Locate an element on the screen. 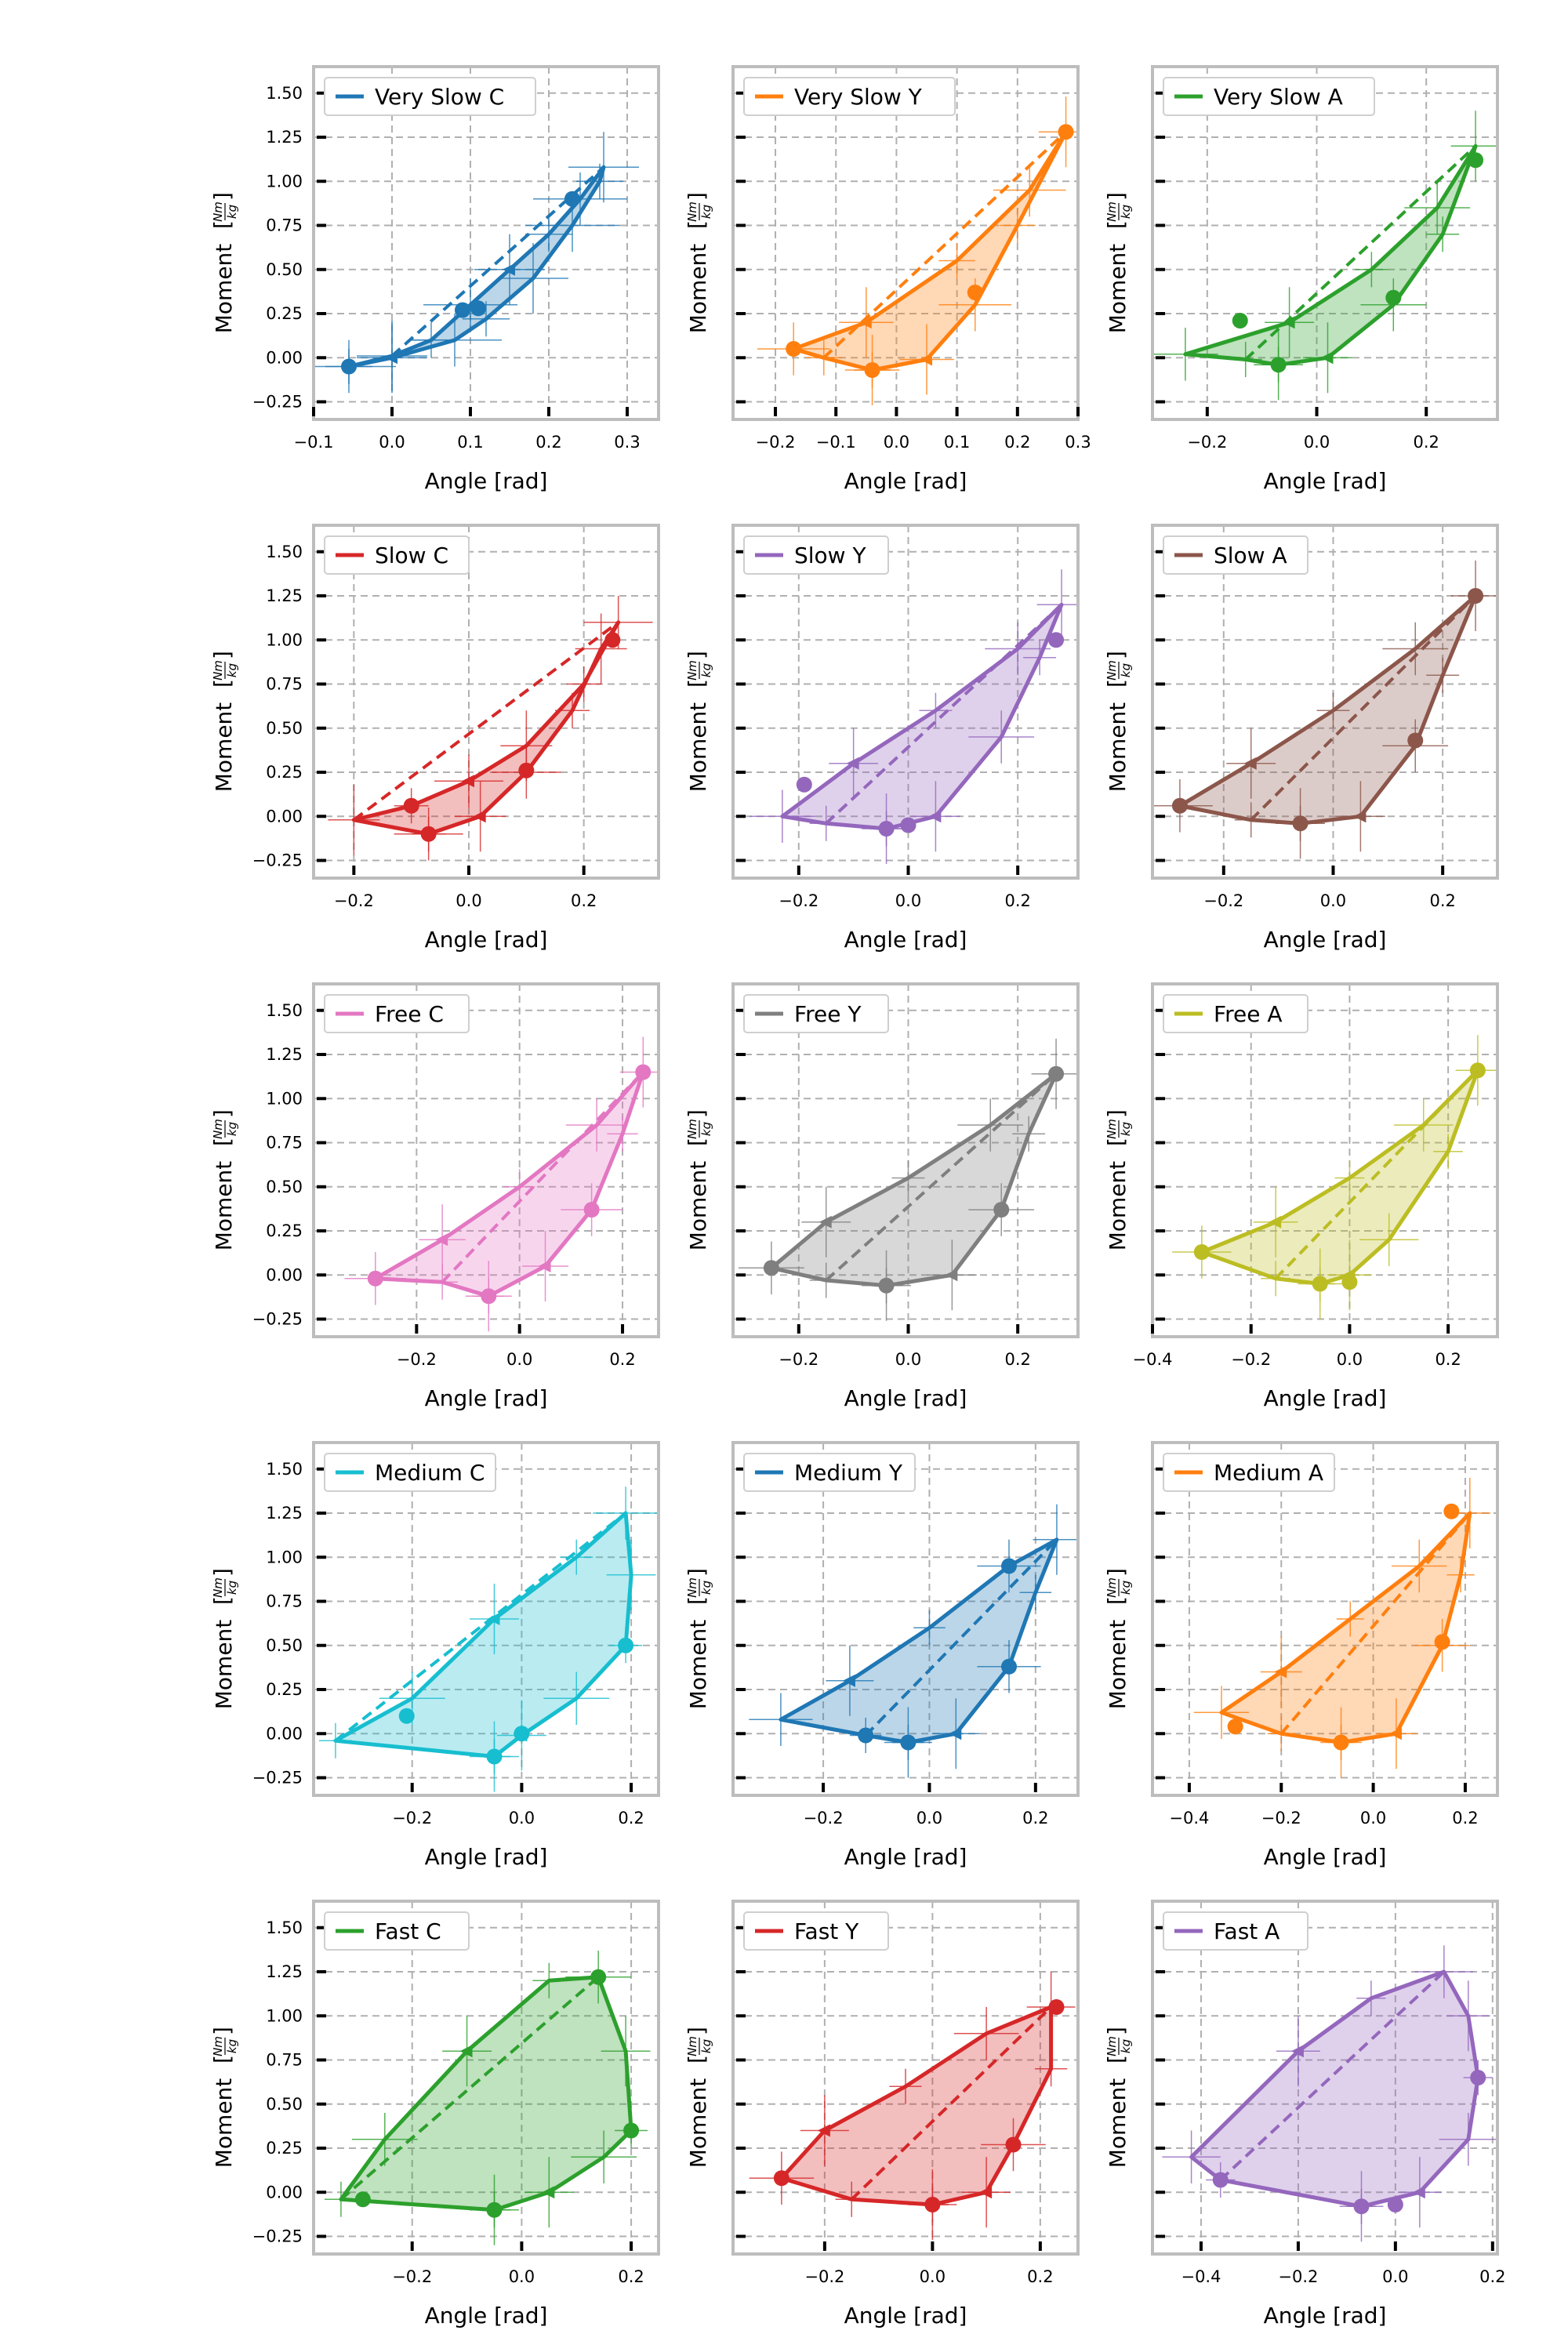 This screenshot has height=2352, width=1568. y-axis-unit-num: Nm is located at coordinates (692, 211).